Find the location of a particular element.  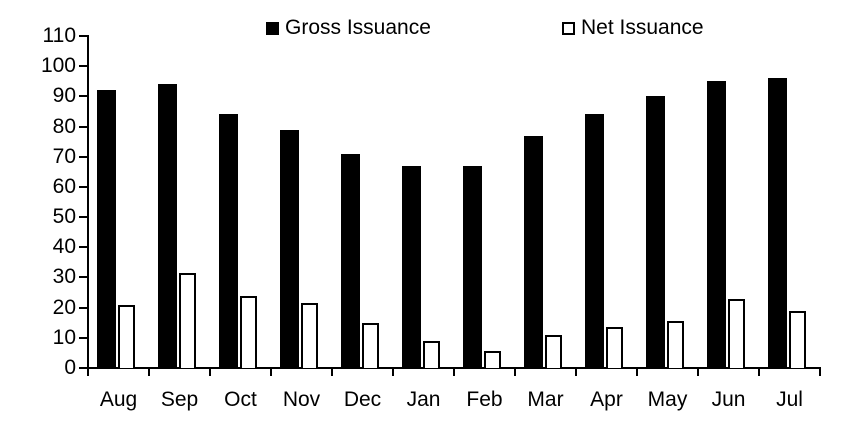

y-axis-tick-label: 40 is located at coordinates (64, 247).